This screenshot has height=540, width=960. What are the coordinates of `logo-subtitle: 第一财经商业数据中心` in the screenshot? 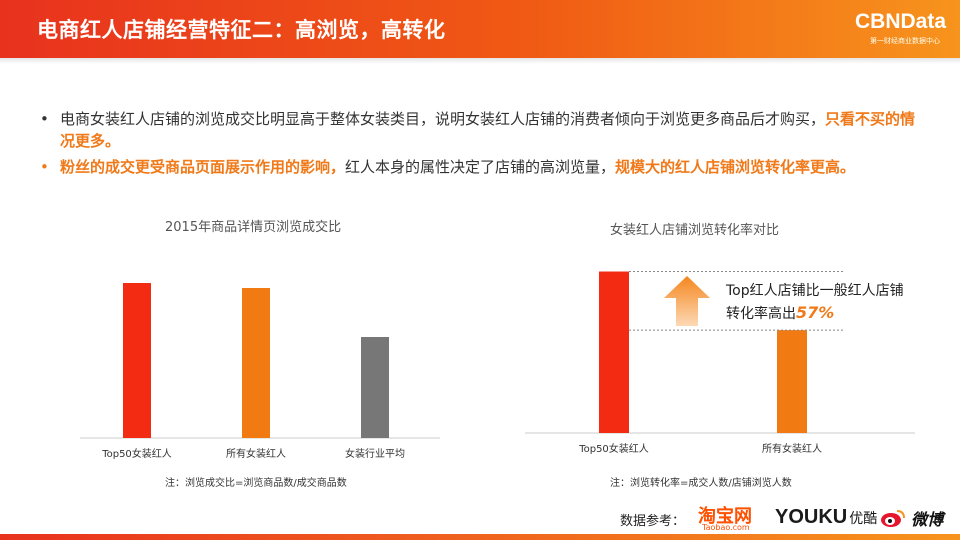 It's located at (905, 41).